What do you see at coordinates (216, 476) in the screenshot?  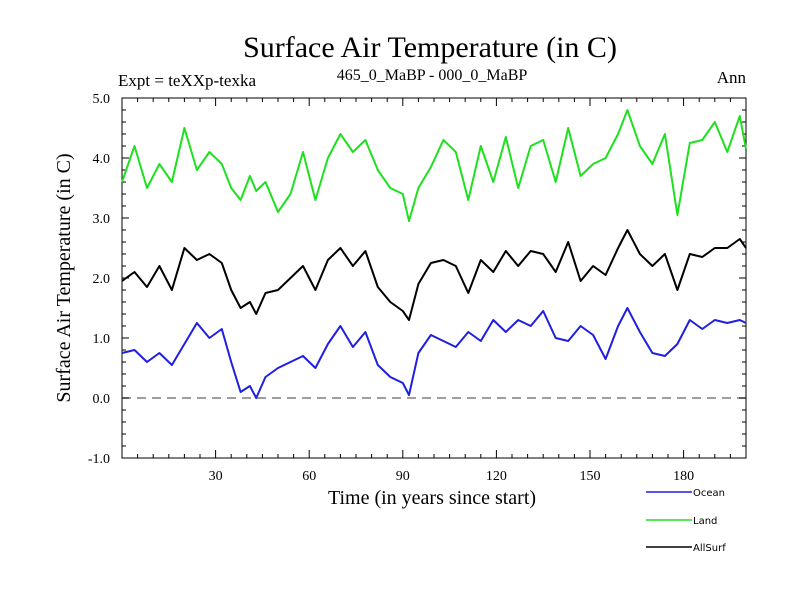 I see `x-tick-label: 30` at bounding box center [216, 476].